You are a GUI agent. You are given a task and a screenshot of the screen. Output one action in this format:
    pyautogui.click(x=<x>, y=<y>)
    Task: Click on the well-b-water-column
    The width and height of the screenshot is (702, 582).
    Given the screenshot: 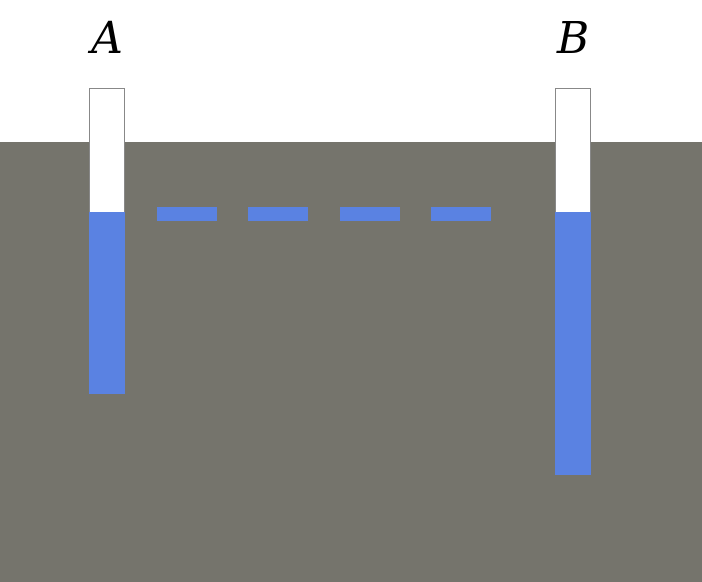 What is the action you would take?
    pyautogui.click(x=573, y=343)
    